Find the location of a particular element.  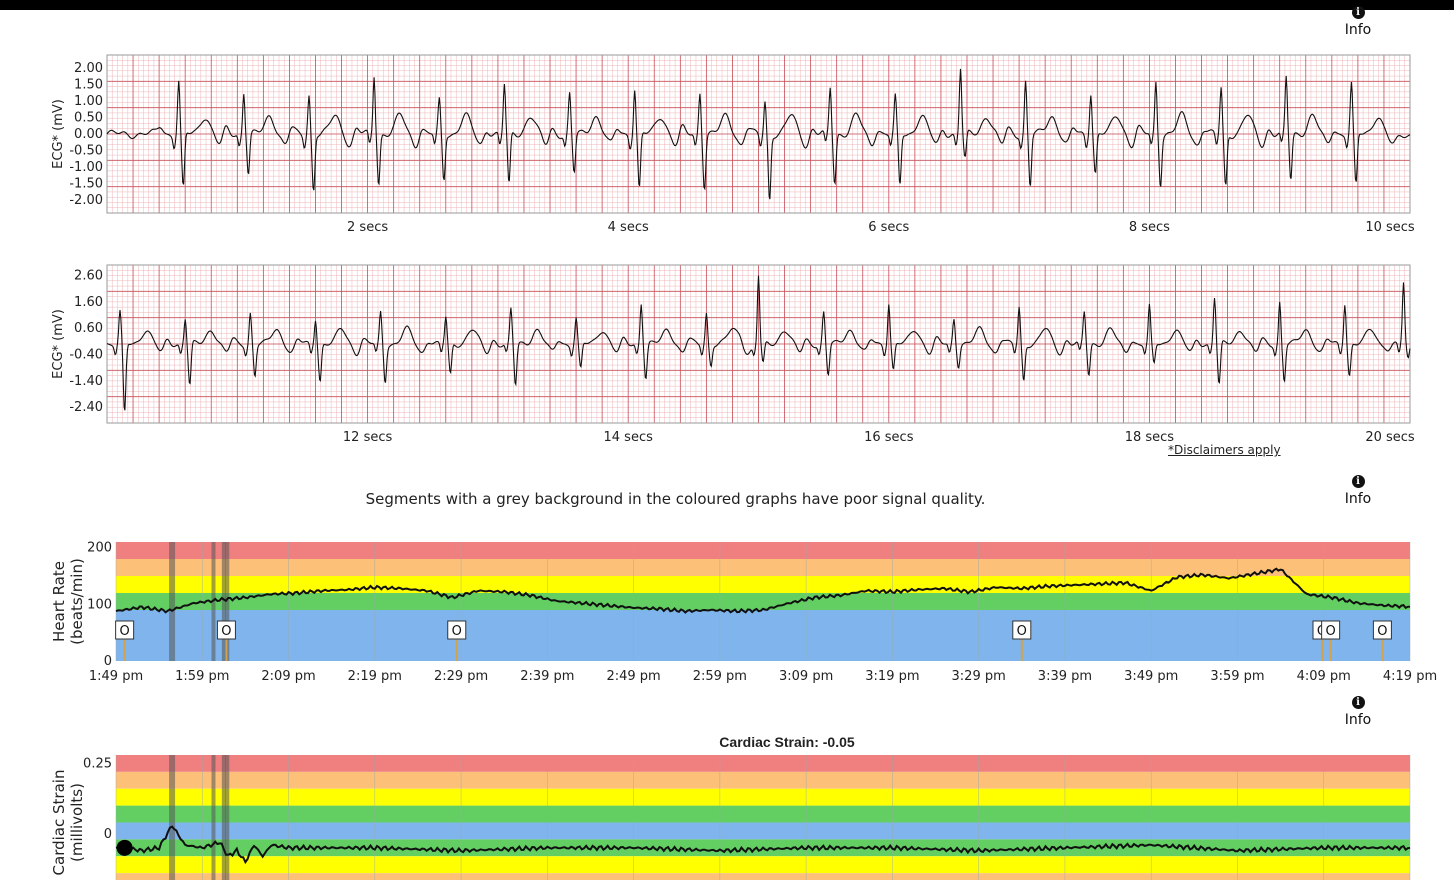

x-tick-label: 1:59 pm is located at coordinates (202, 676).